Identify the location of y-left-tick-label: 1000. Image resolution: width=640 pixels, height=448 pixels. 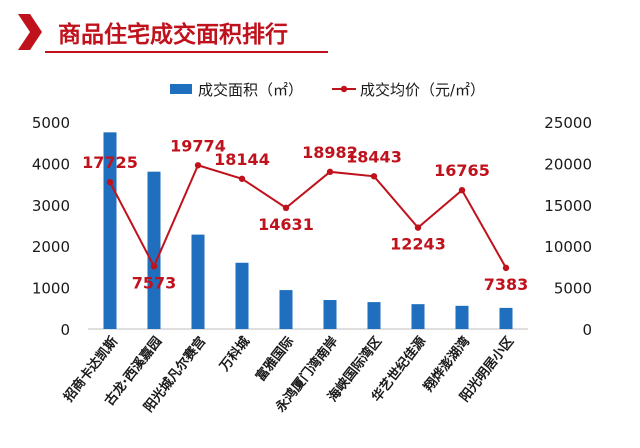
(51, 289).